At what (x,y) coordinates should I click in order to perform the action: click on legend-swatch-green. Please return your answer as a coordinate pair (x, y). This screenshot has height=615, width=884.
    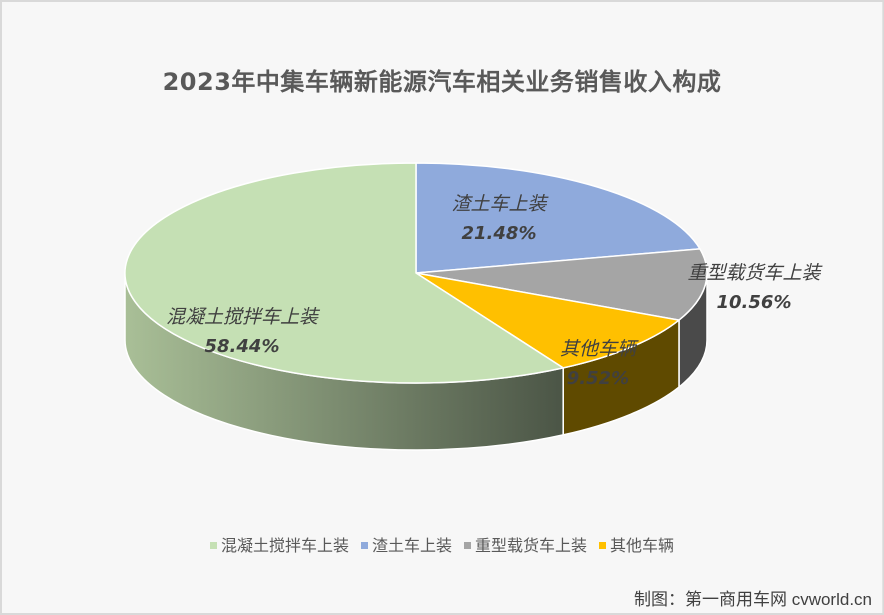
    Looking at the image, I should click on (213, 545).